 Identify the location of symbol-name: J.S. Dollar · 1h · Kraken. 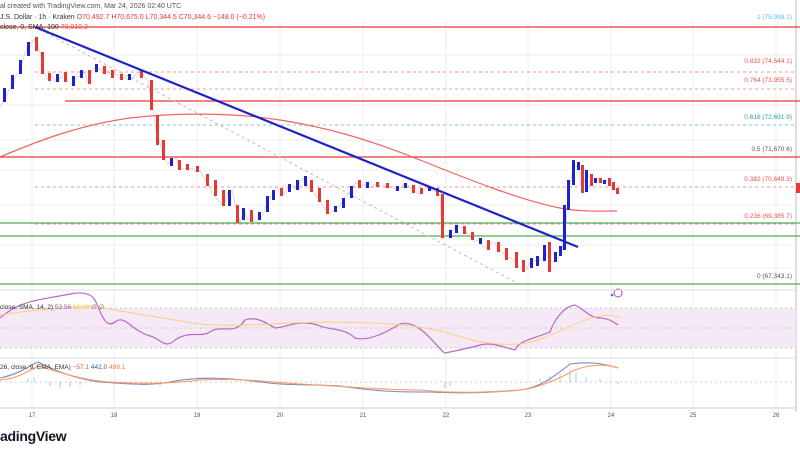
(37, 17).